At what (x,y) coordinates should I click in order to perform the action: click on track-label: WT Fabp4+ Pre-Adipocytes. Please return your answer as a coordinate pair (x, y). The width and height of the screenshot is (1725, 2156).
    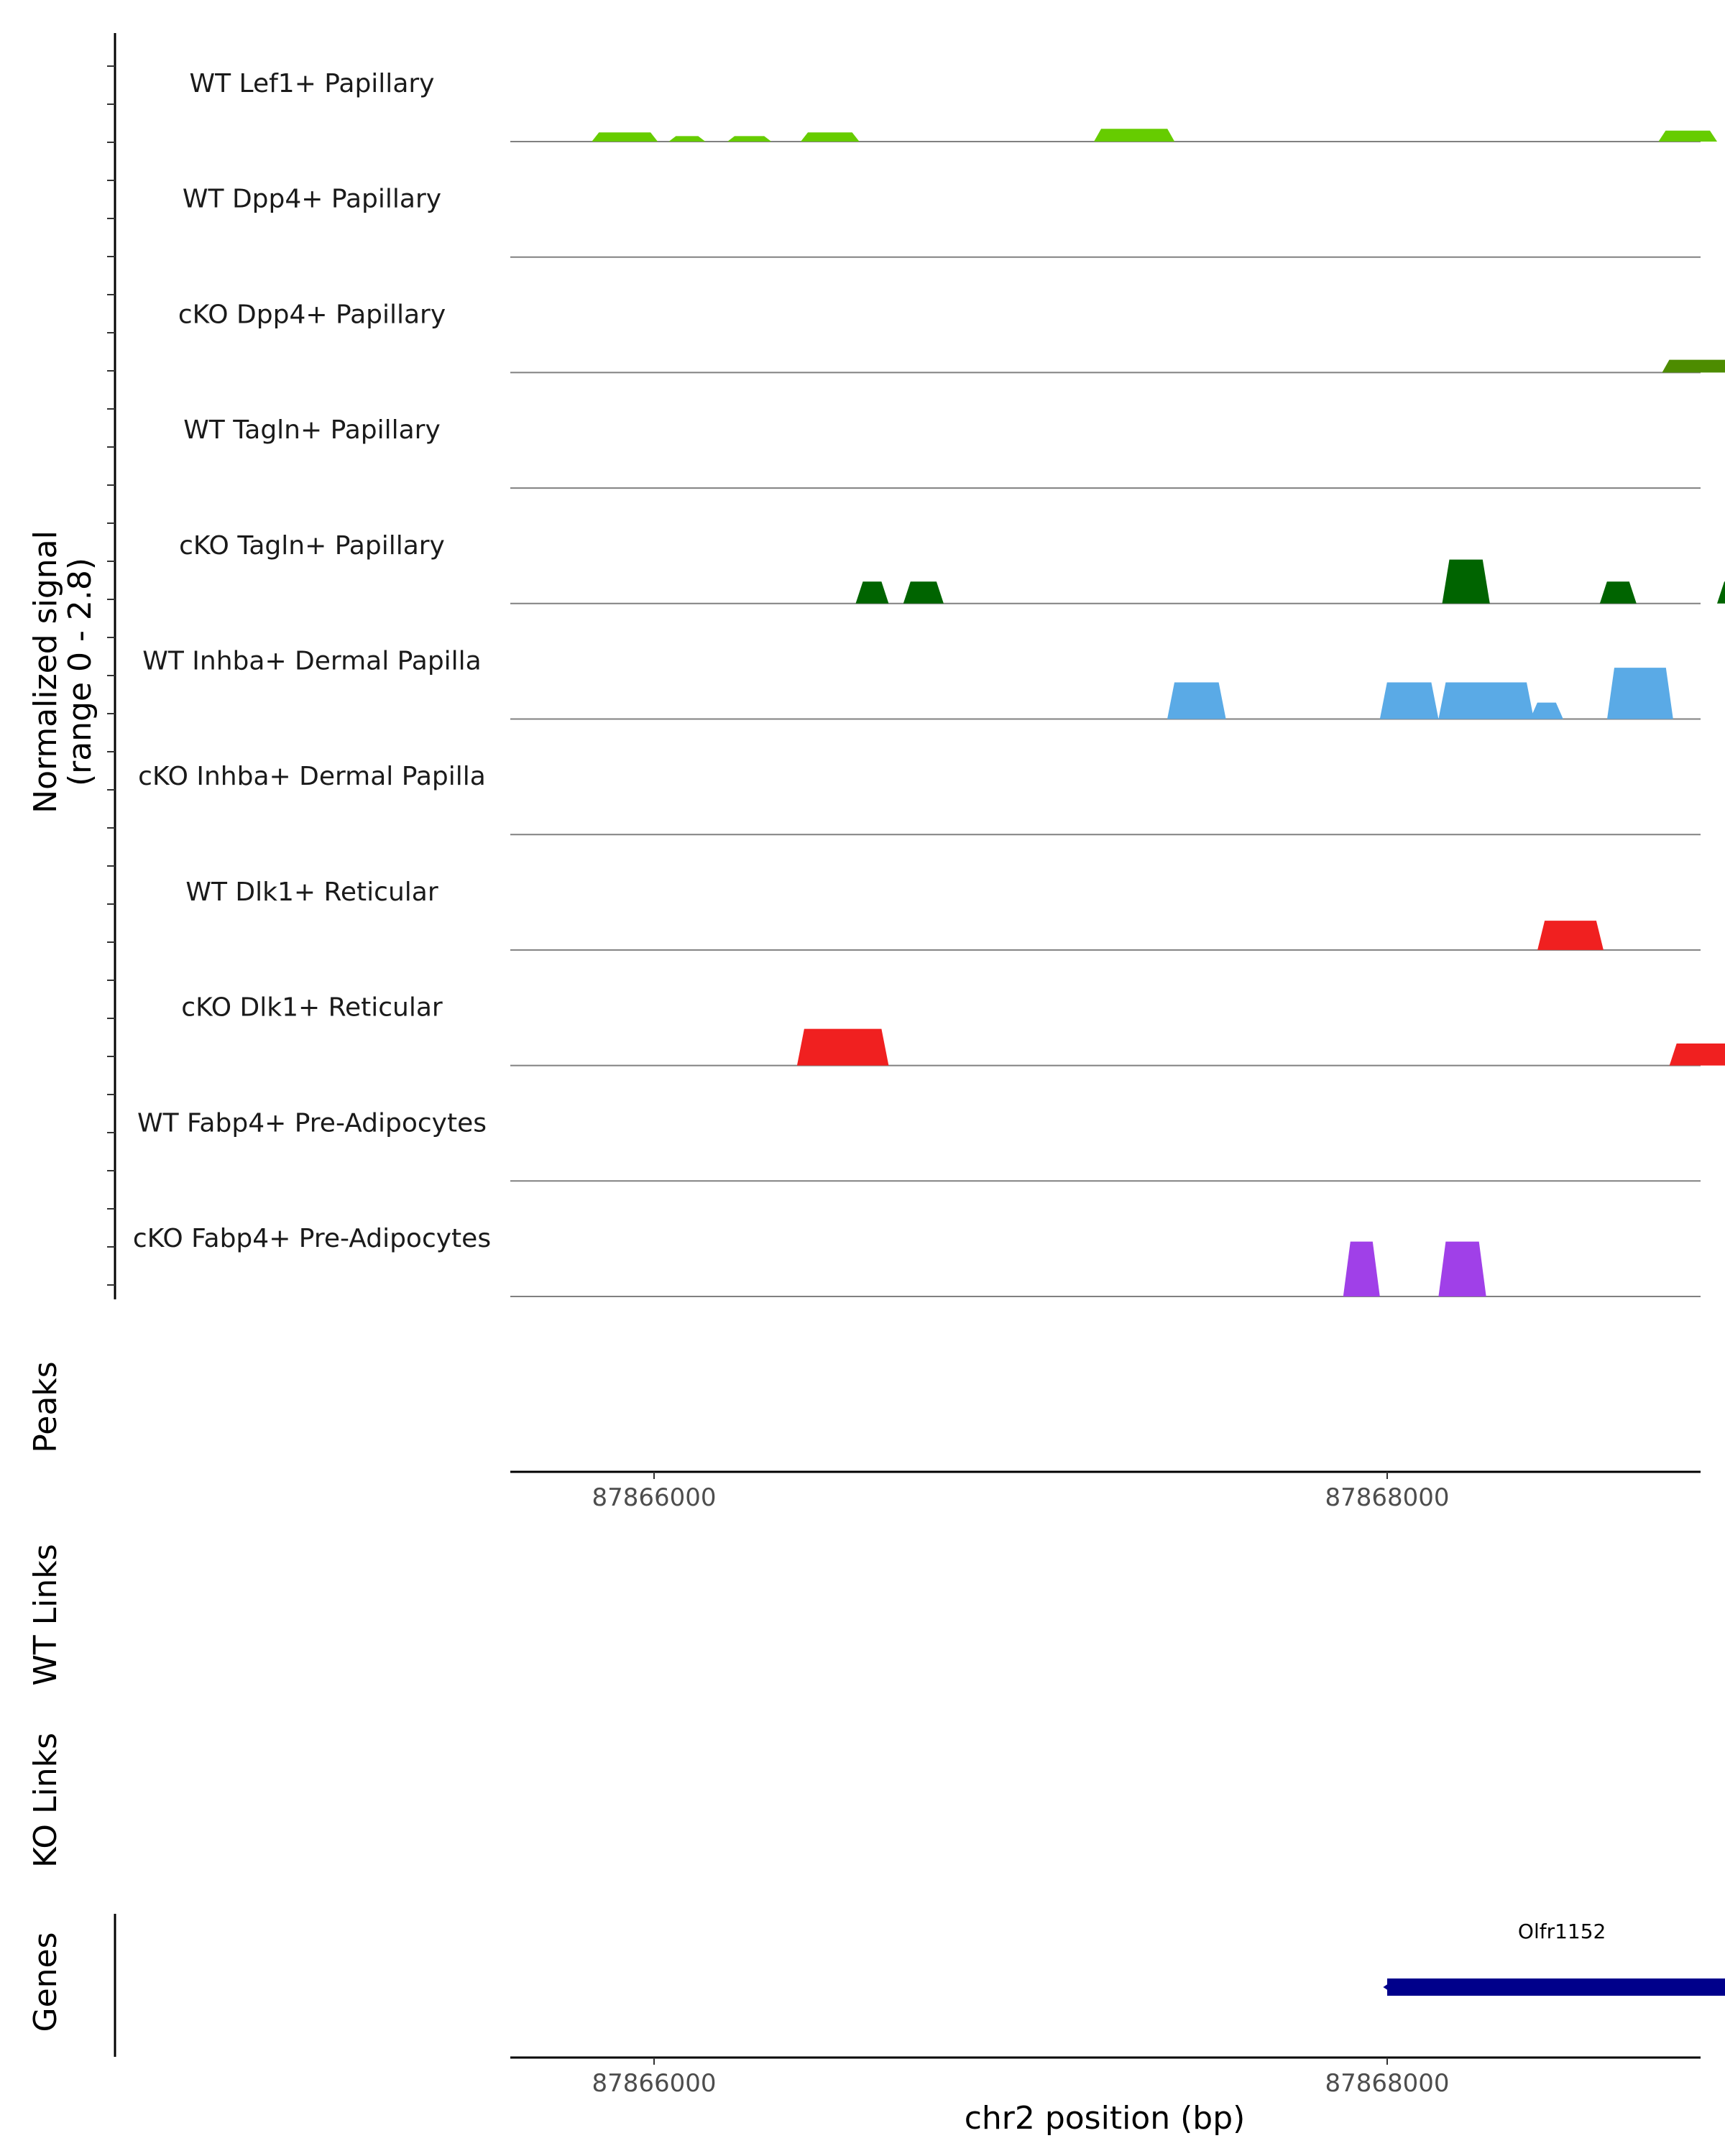
    Looking at the image, I should click on (312, 1123).